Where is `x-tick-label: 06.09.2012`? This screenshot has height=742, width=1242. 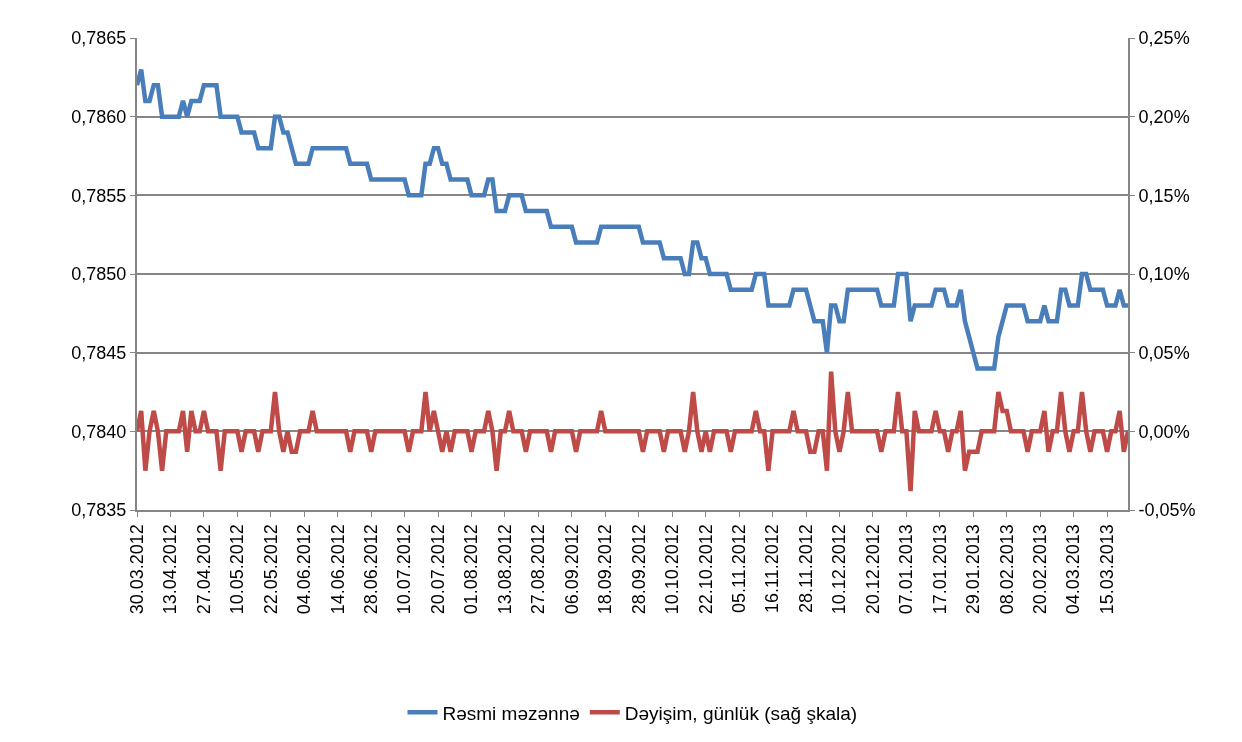 x-tick-label: 06.09.2012 is located at coordinates (571, 569).